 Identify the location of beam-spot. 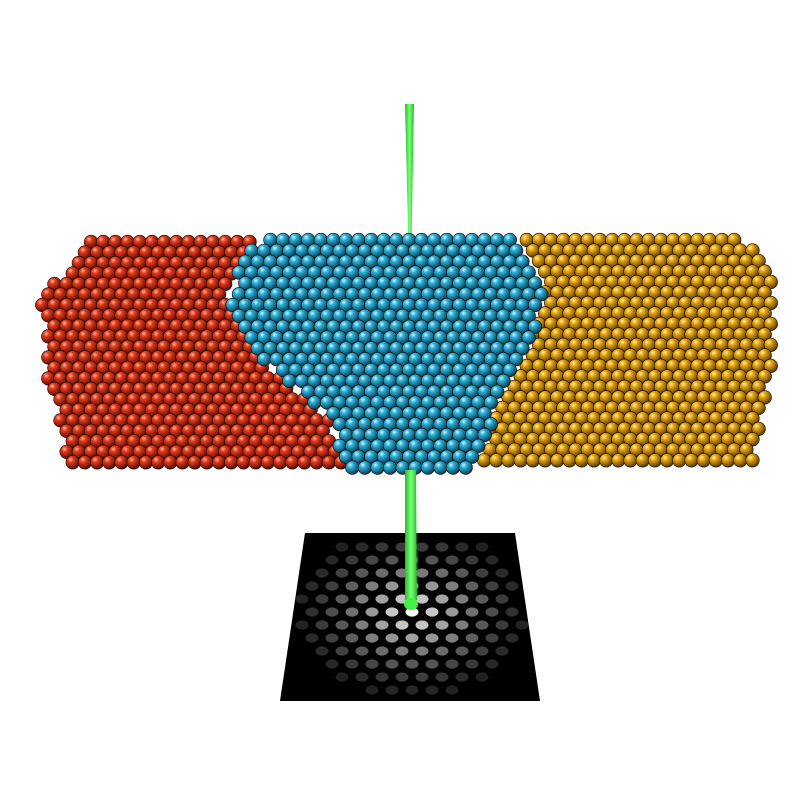
(411, 604).